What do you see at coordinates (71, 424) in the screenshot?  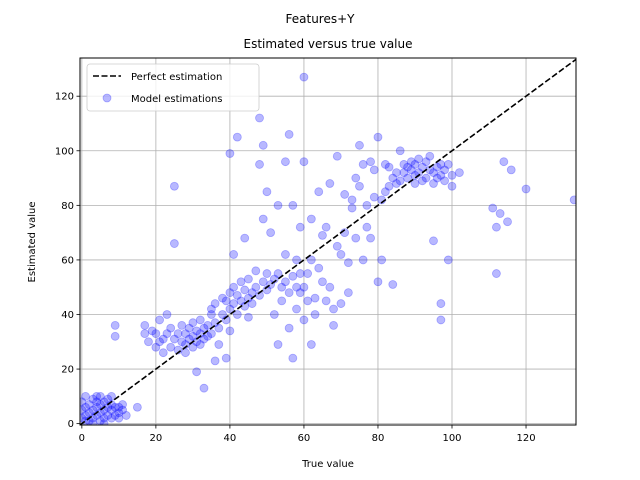 I see `y-tick-label: 0` at bounding box center [71, 424].